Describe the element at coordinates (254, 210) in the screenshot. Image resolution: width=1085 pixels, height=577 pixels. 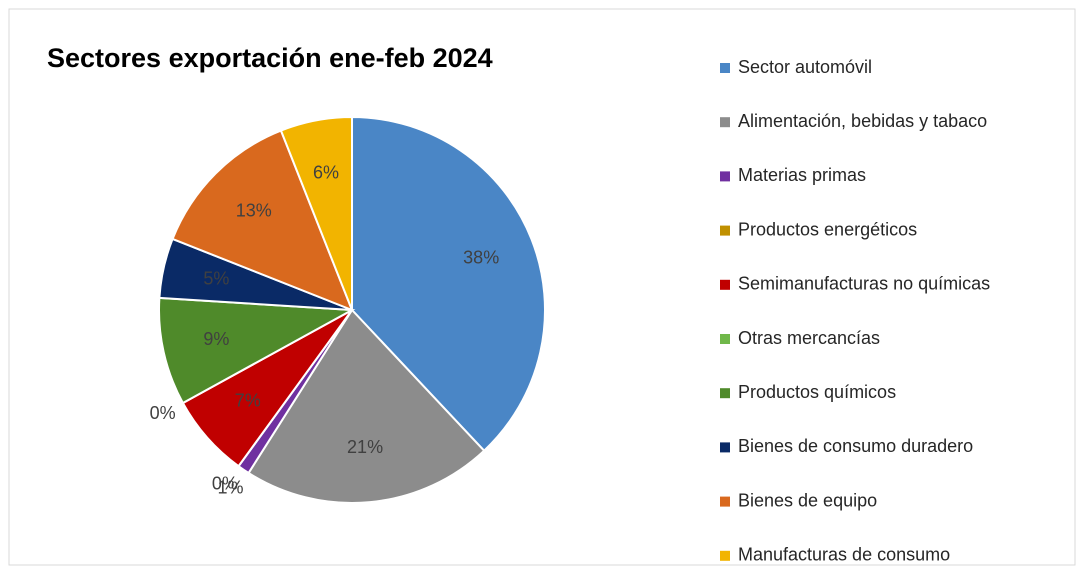
I see `data-label: 13%` at that location.